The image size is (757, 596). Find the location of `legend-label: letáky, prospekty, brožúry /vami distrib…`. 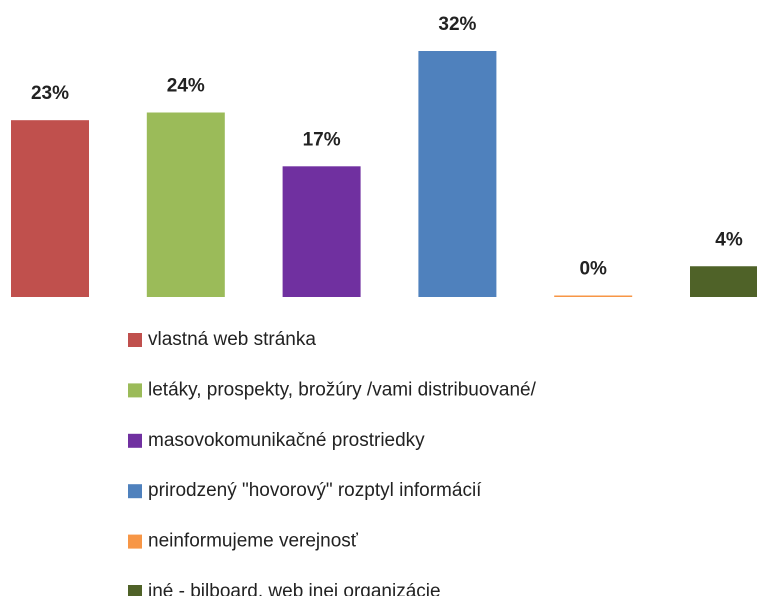

legend-label: letáky, prospekty, brožúry /vami distrib… is located at coordinates (342, 389).